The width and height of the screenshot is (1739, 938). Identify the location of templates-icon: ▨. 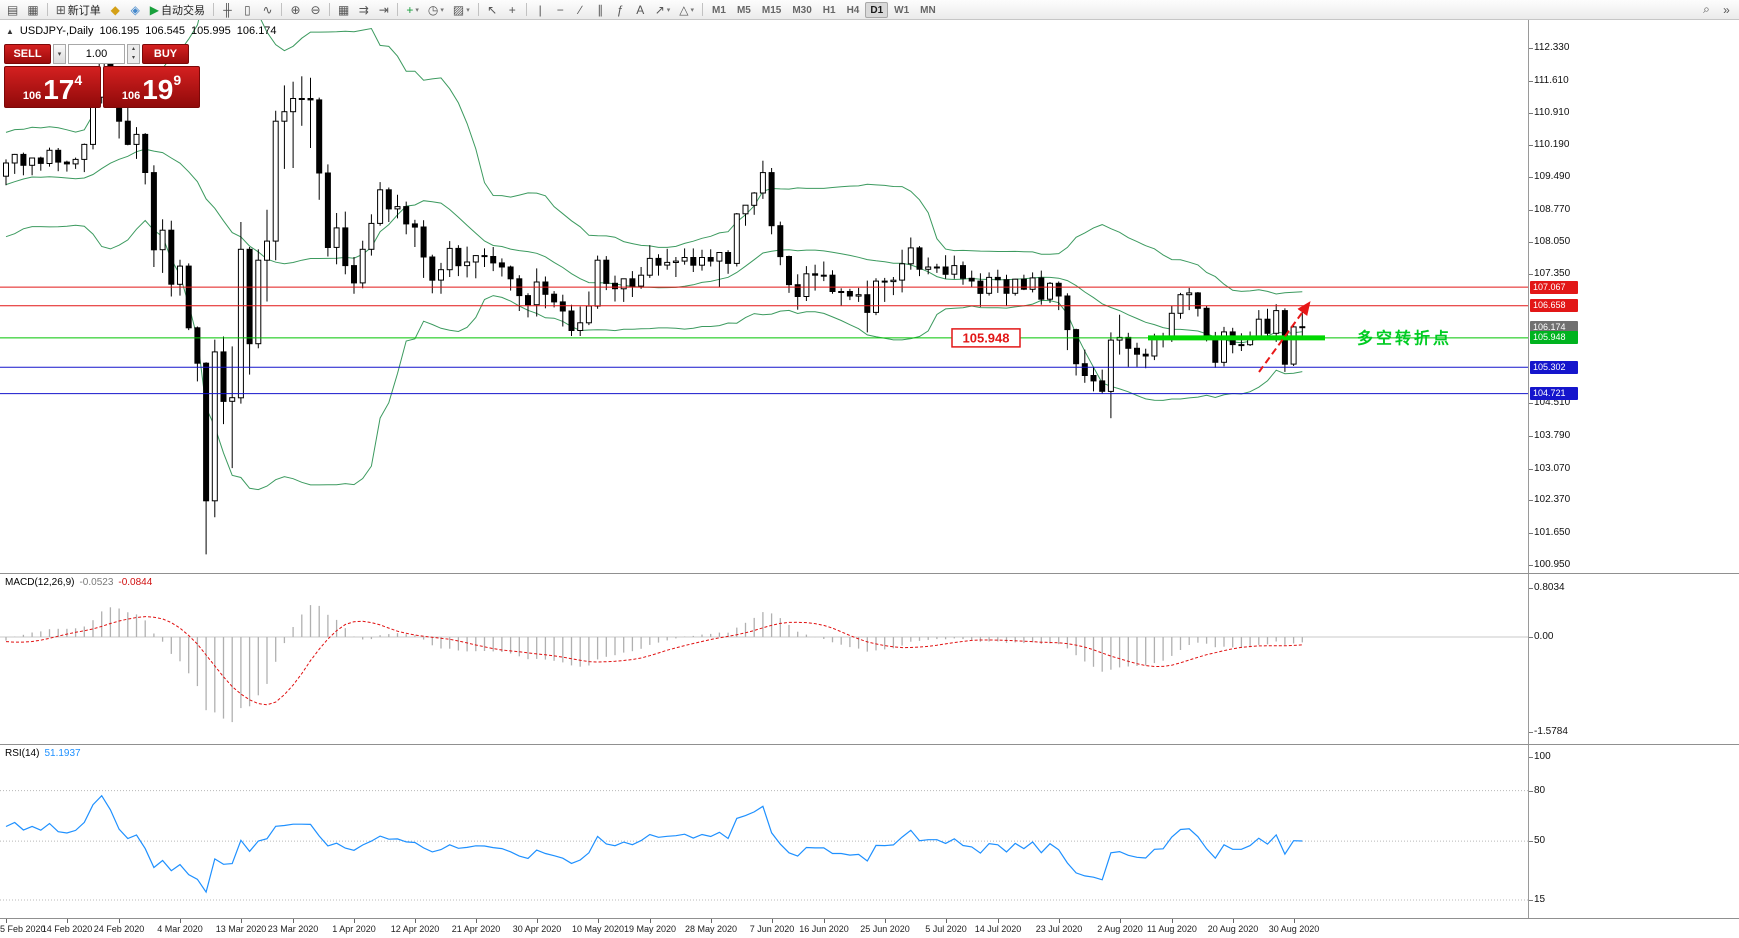
(458, 9).